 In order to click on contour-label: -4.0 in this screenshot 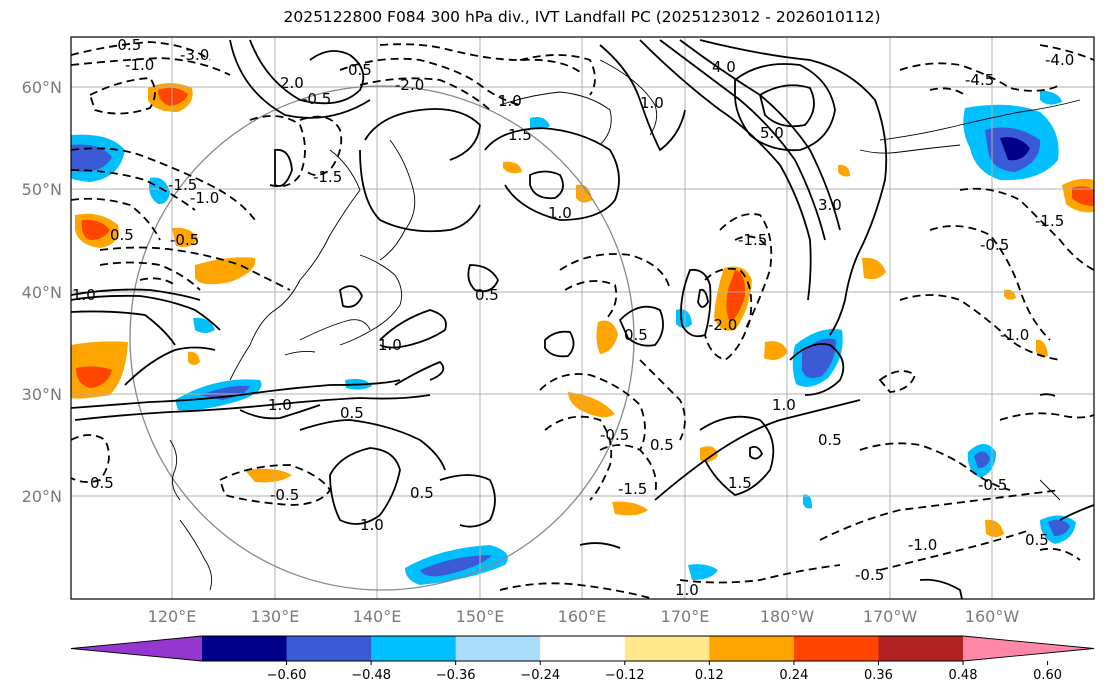, I will do `click(1059, 60)`.